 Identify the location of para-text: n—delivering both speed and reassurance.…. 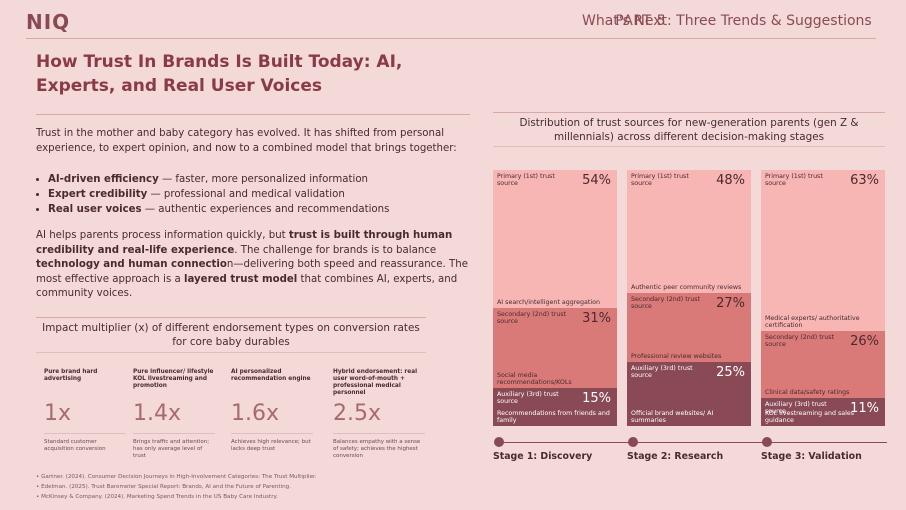
(252, 272).